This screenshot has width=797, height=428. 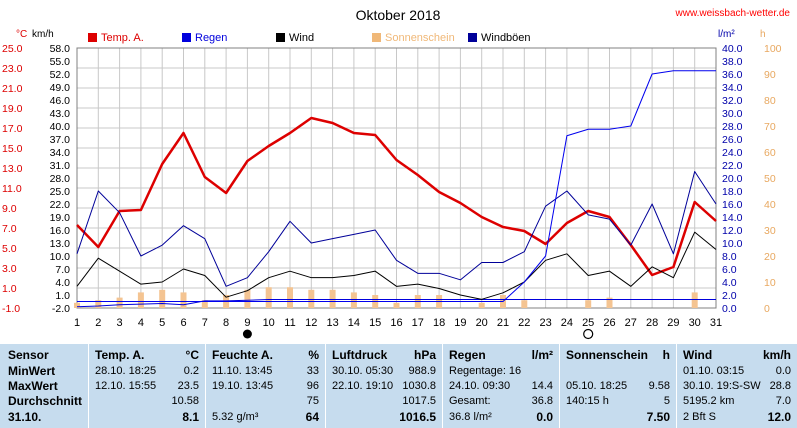 What do you see at coordinates (587, 401) in the screenshot?
I see `sonne-total: 140:15 h` at bounding box center [587, 401].